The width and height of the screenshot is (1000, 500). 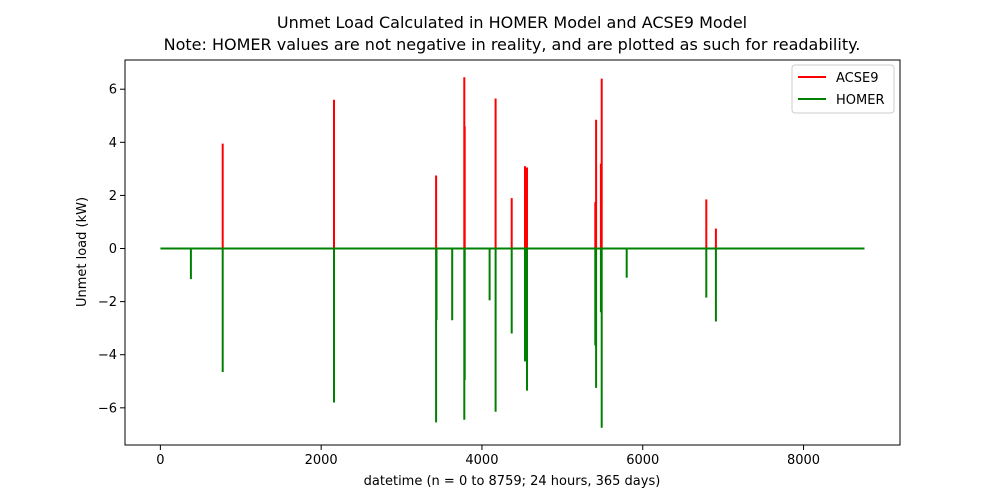 I want to click on legend: ACSE9 HOMER, so click(x=843, y=89).